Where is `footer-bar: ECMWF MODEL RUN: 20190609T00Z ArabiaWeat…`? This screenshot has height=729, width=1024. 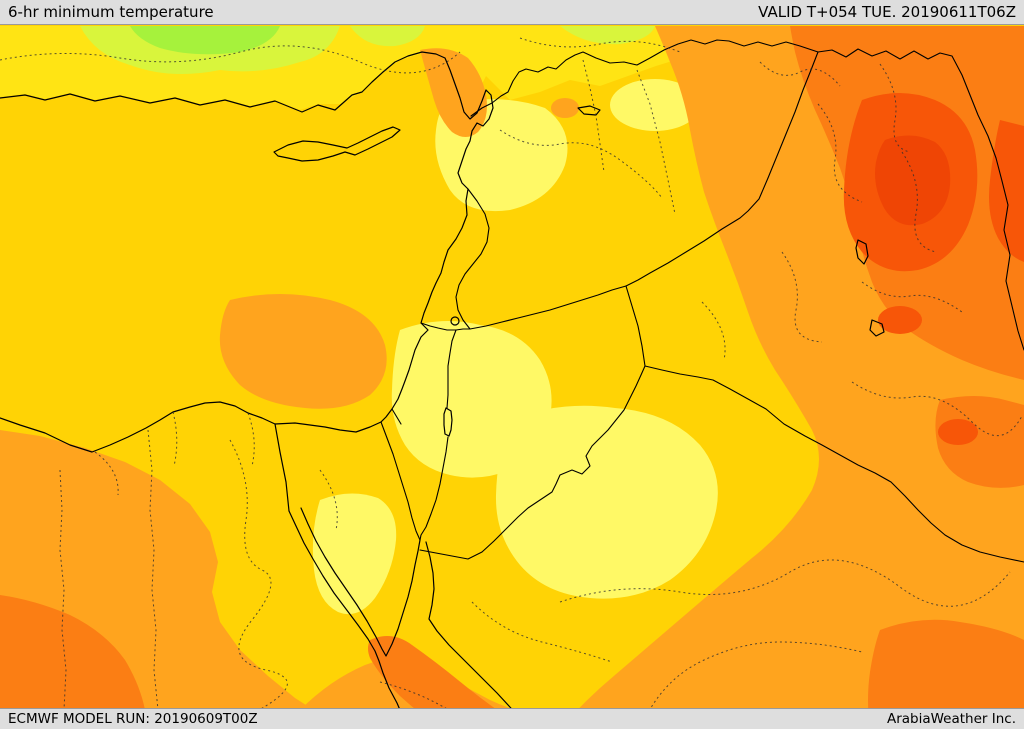 footer-bar: ECMWF MODEL RUN: 20190609T00Z ArabiaWeat… is located at coordinates (512, 718).